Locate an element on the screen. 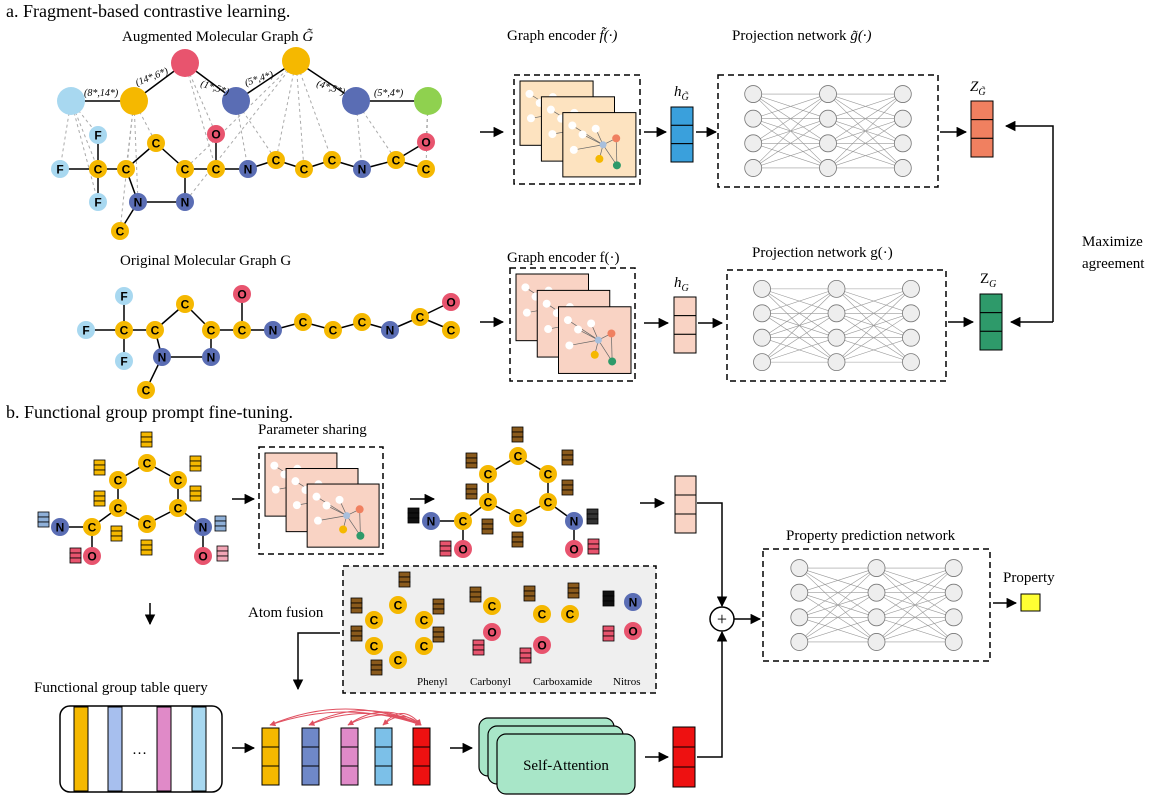 The image size is (1164, 801). orig-atom-symbol: C is located at coordinates (211, 331).